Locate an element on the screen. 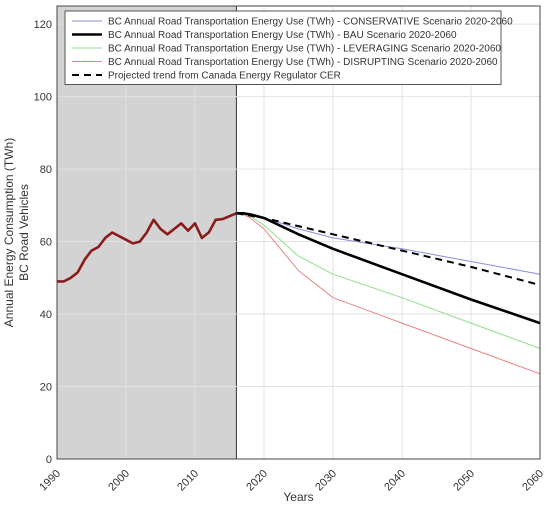 The width and height of the screenshot is (550, 508). x-tick-label: 2060 is located at coordinates (533, 481).